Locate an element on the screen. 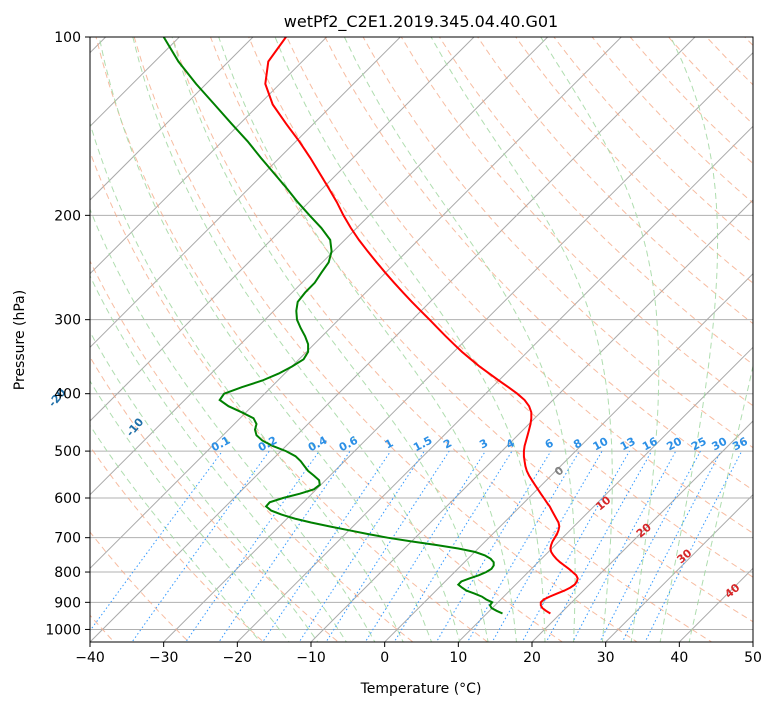 The width and height of the screenshot is (775, 708). mixing-ratio-label: 10 is located at coordinates (601, 444).